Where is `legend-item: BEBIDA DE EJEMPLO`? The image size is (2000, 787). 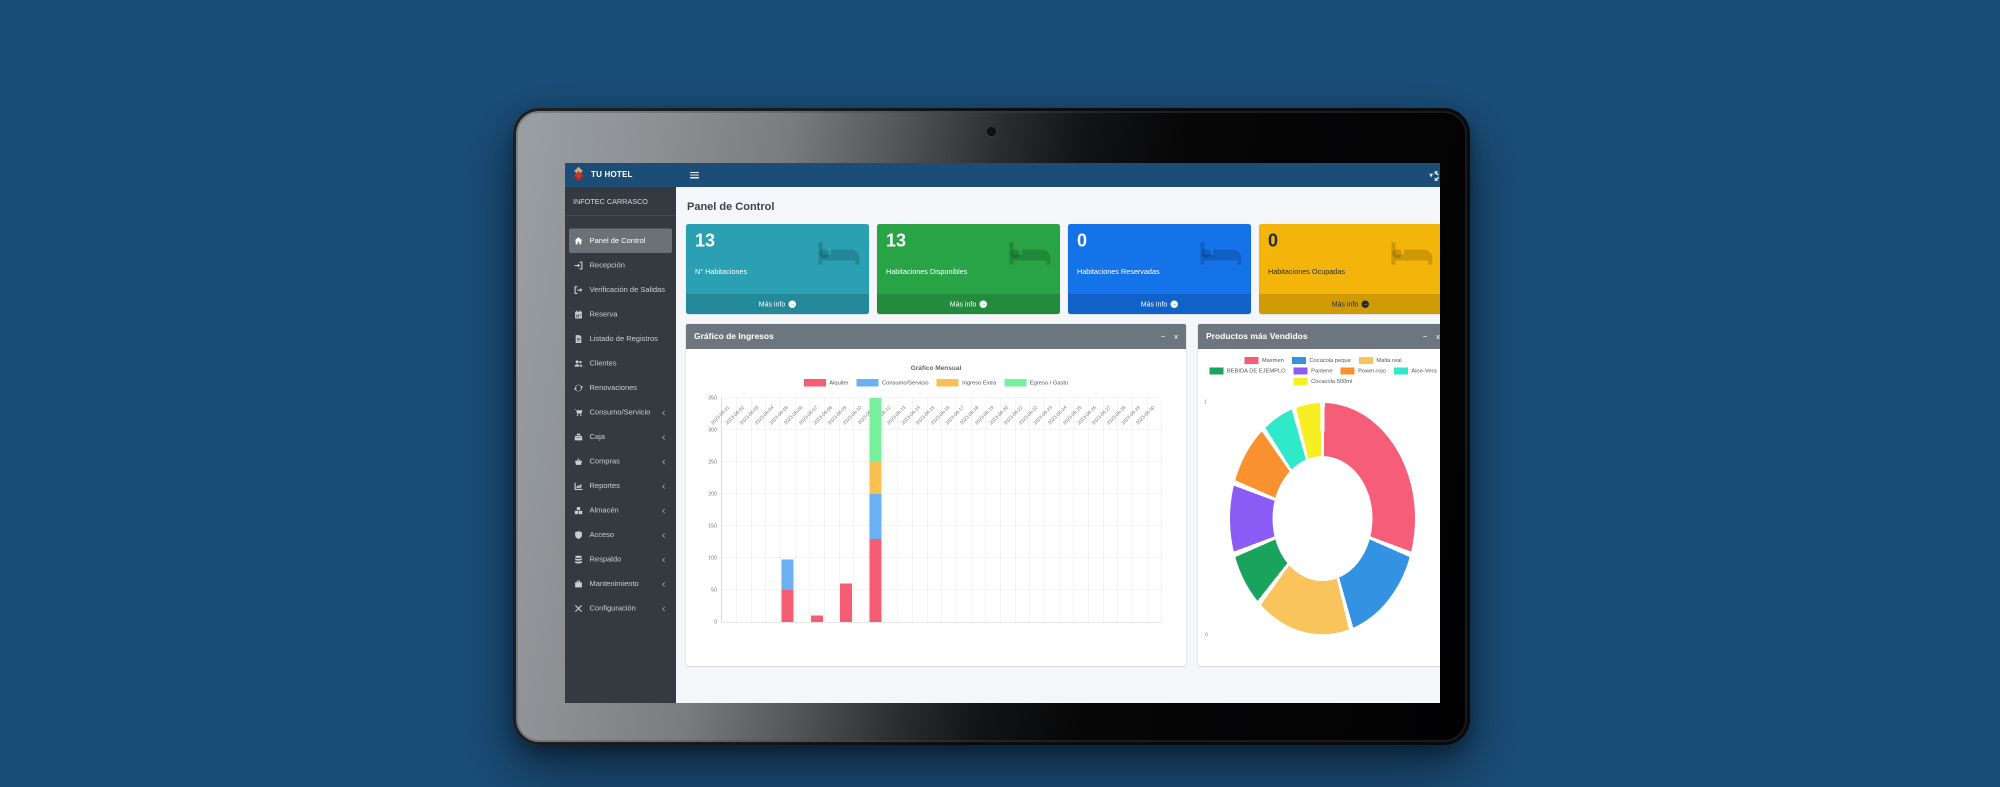 legend-item: BEBIDA DE EJEMPLO is located at coordinates (1247, 371).